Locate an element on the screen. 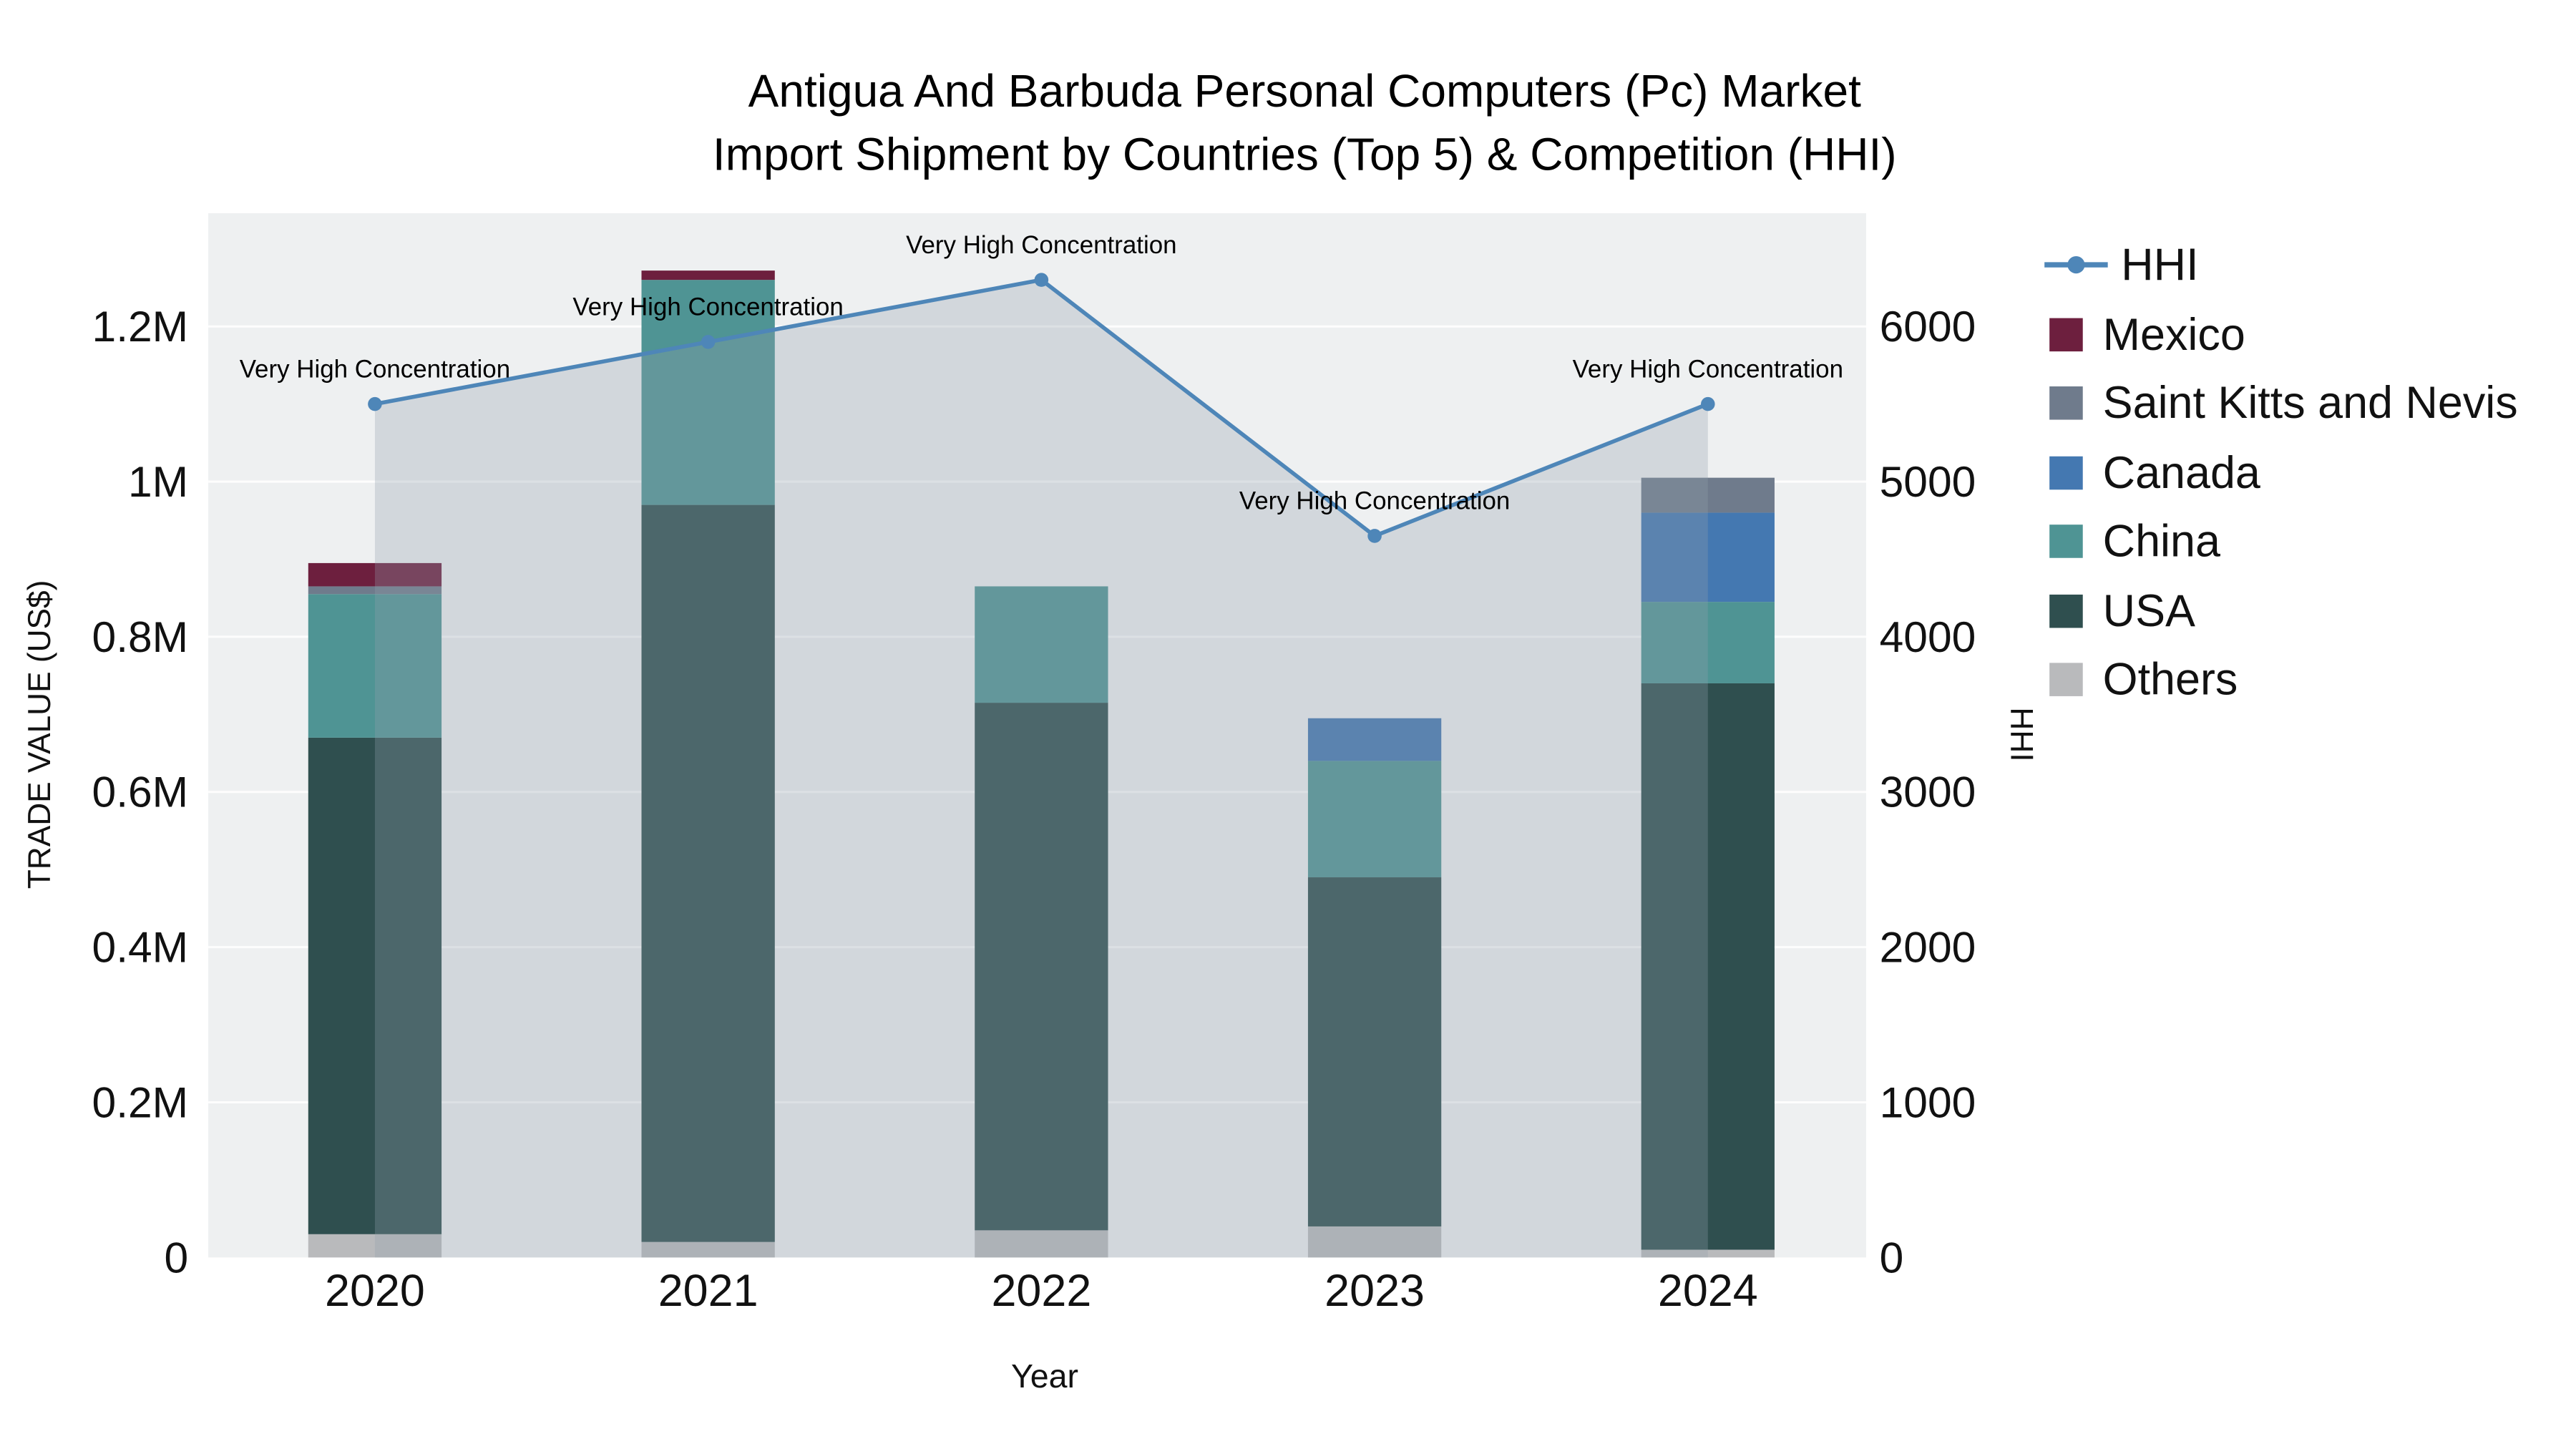 Image resolution: width=2576 pixels, height=1449 pixels. legend-item-china: China is located at coordinates (2134, 541).